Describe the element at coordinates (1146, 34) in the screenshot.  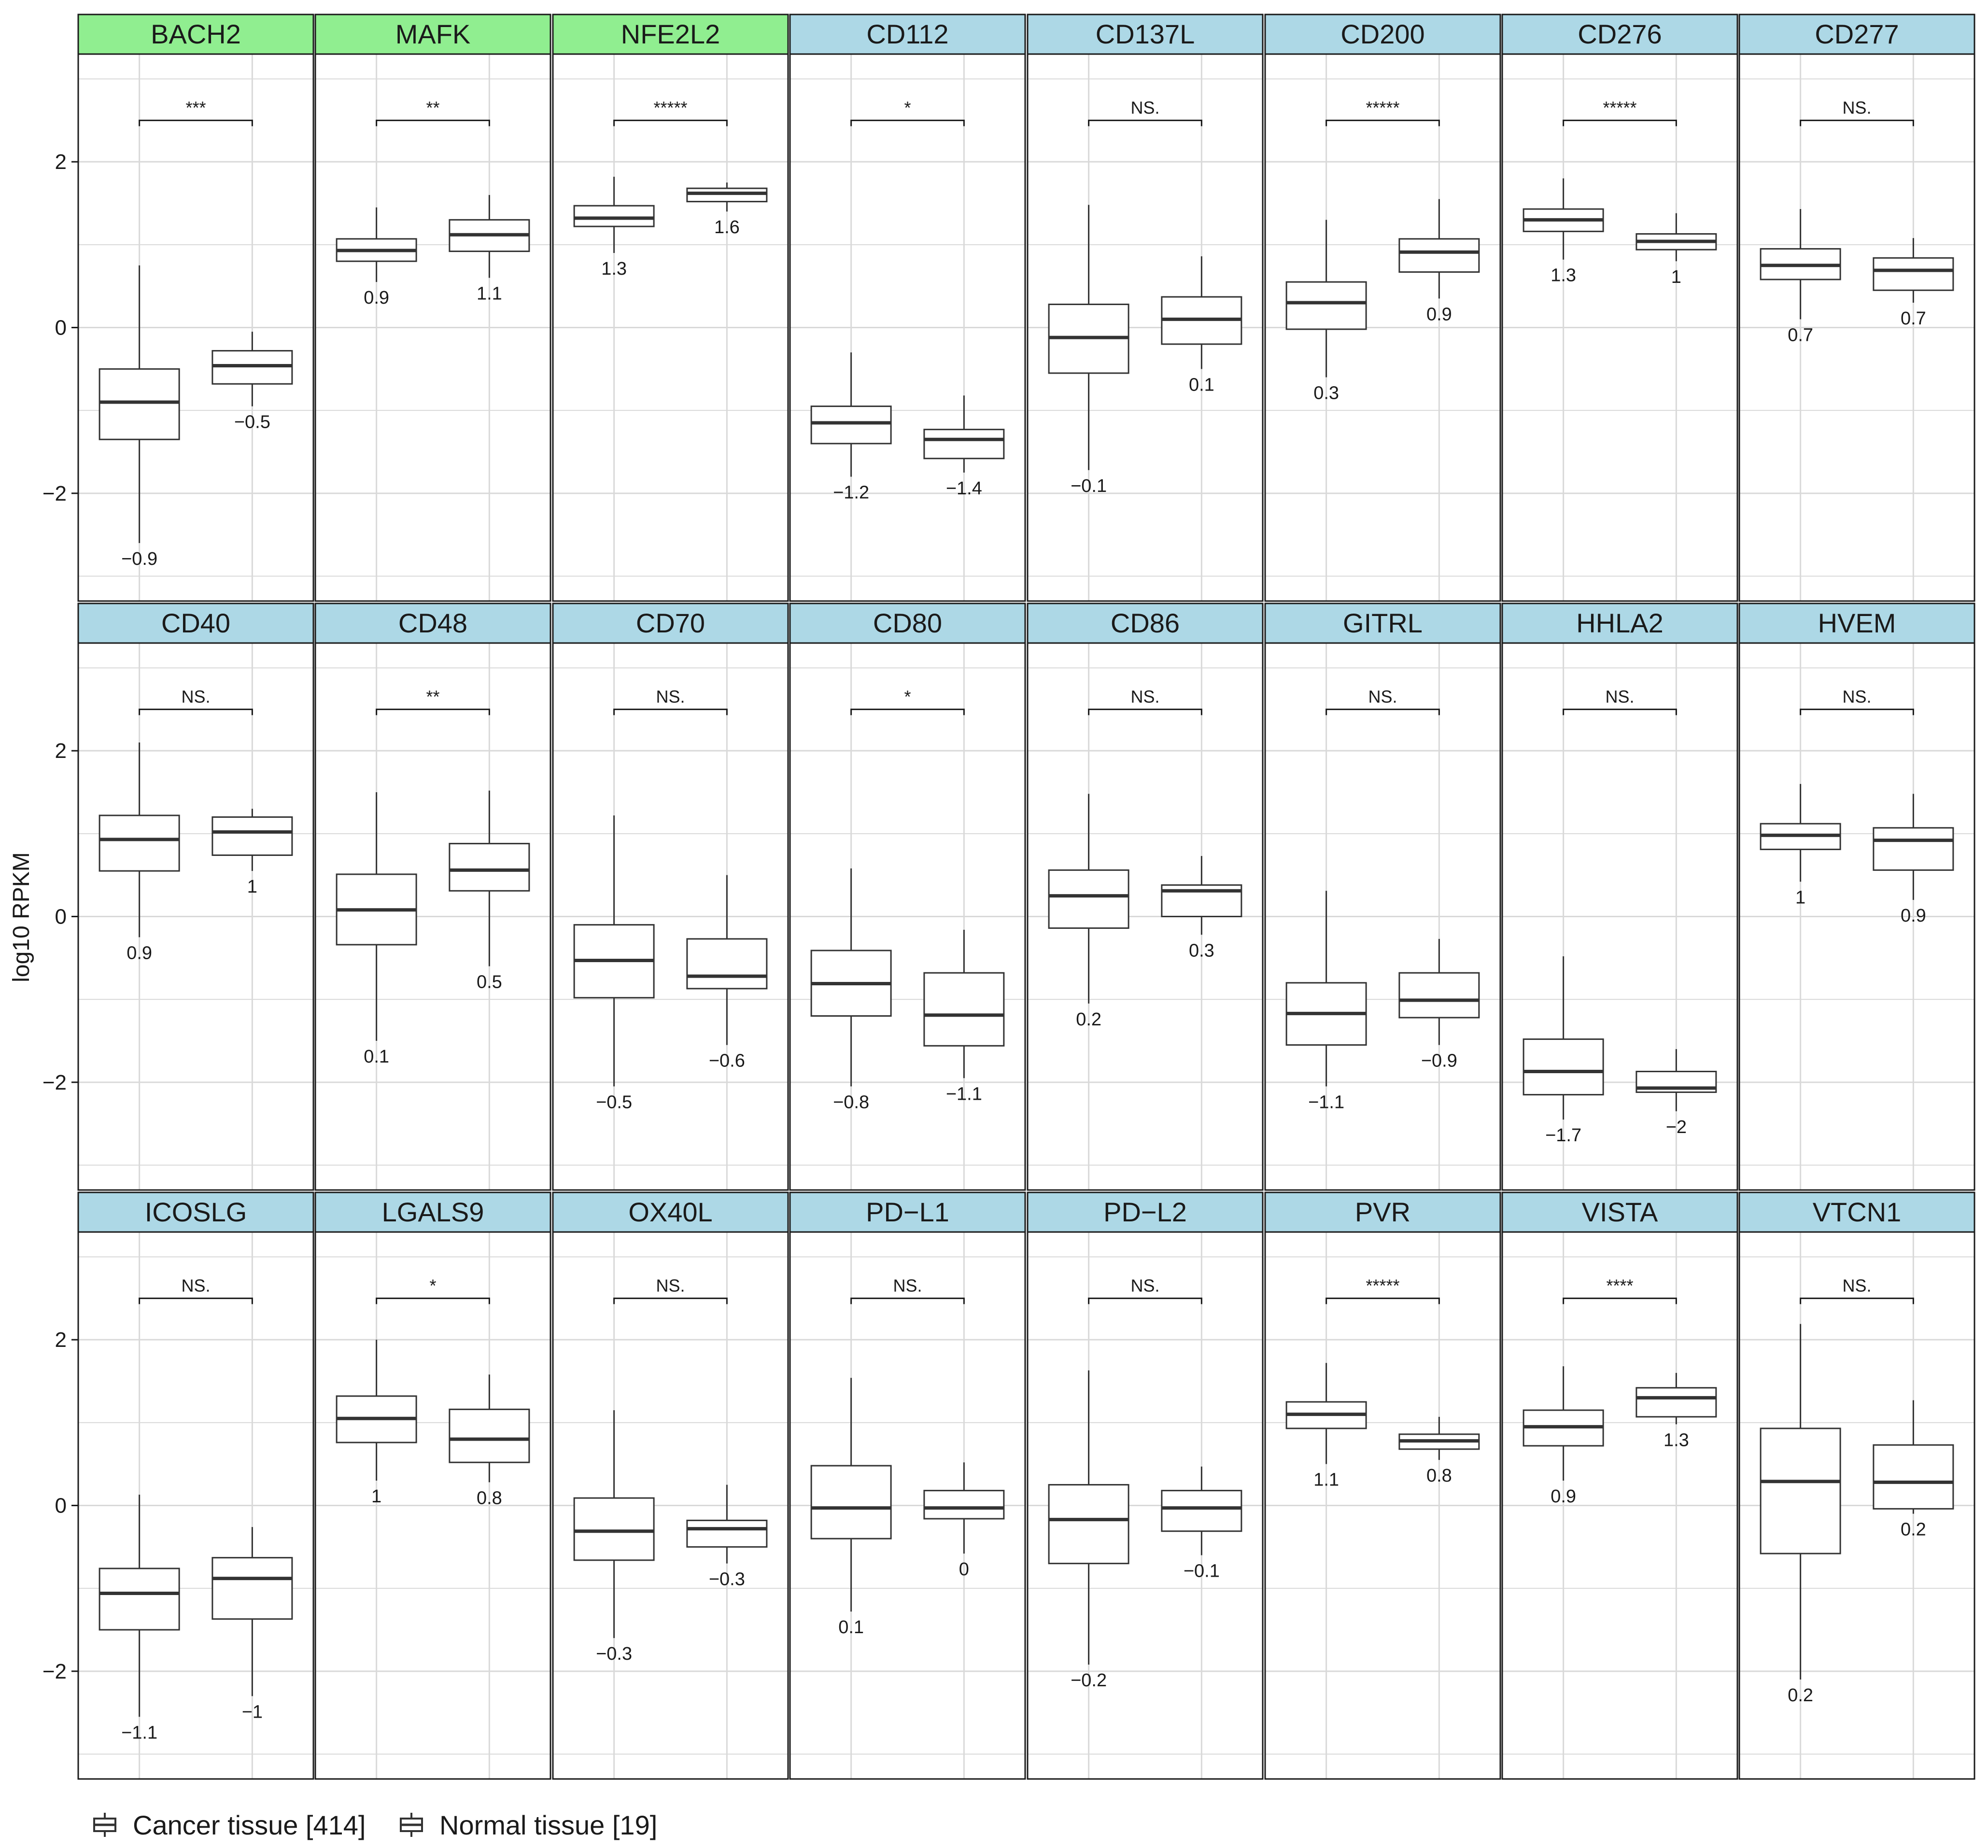
I see `facet-strip-label: CD137L` at that location.